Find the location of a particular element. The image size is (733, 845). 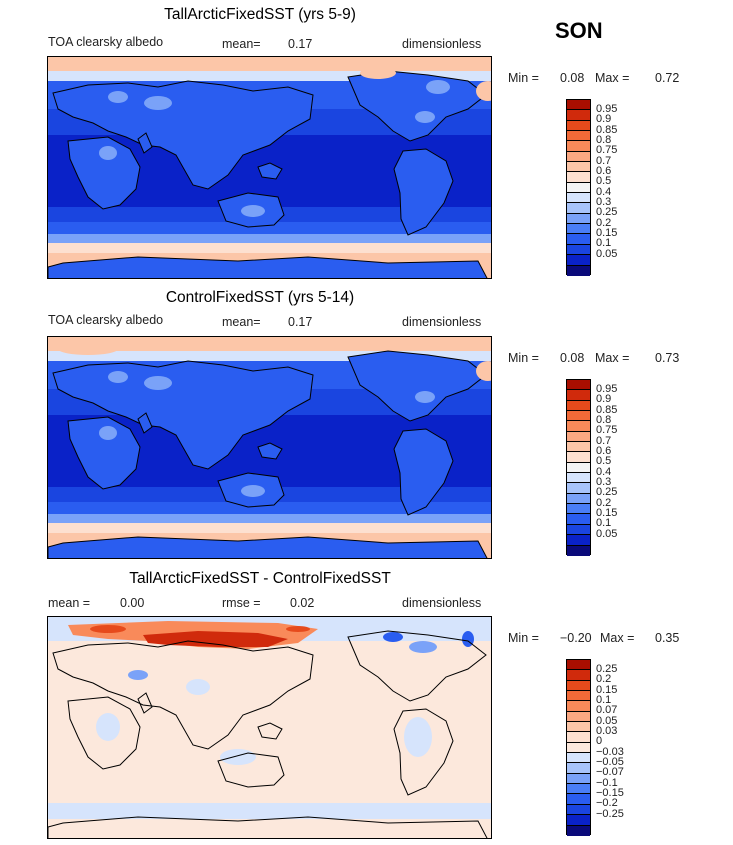

colorbar-tick-label: 0.03 is located at coordinates (607, 730).